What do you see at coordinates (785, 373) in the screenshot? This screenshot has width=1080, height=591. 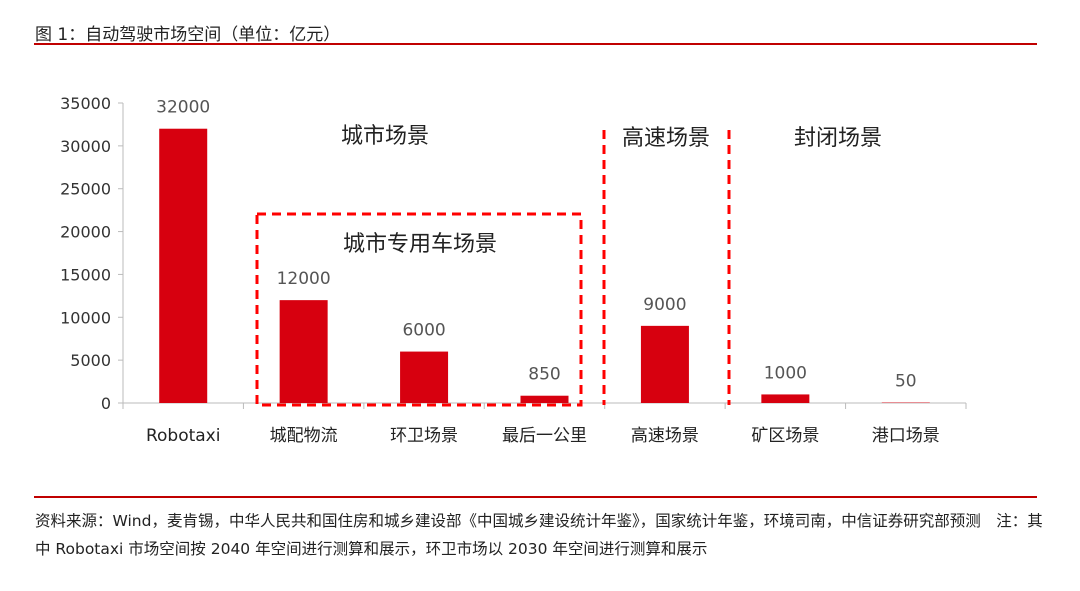 I see `data-label: 1000` at bounding box center [785, 373].